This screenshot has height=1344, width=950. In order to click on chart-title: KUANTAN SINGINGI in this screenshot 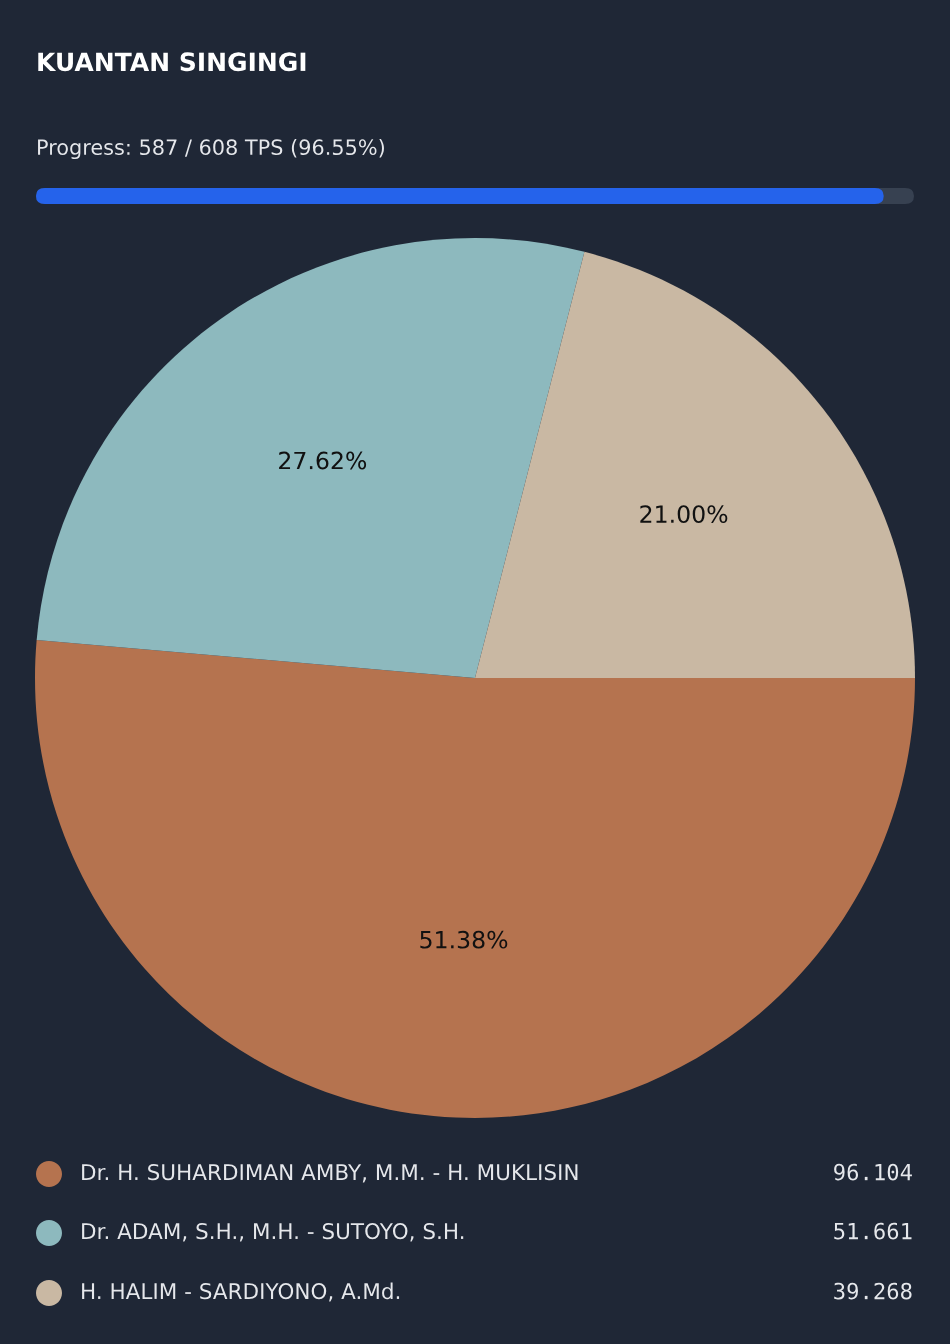, I will do `click(172, 62)`.